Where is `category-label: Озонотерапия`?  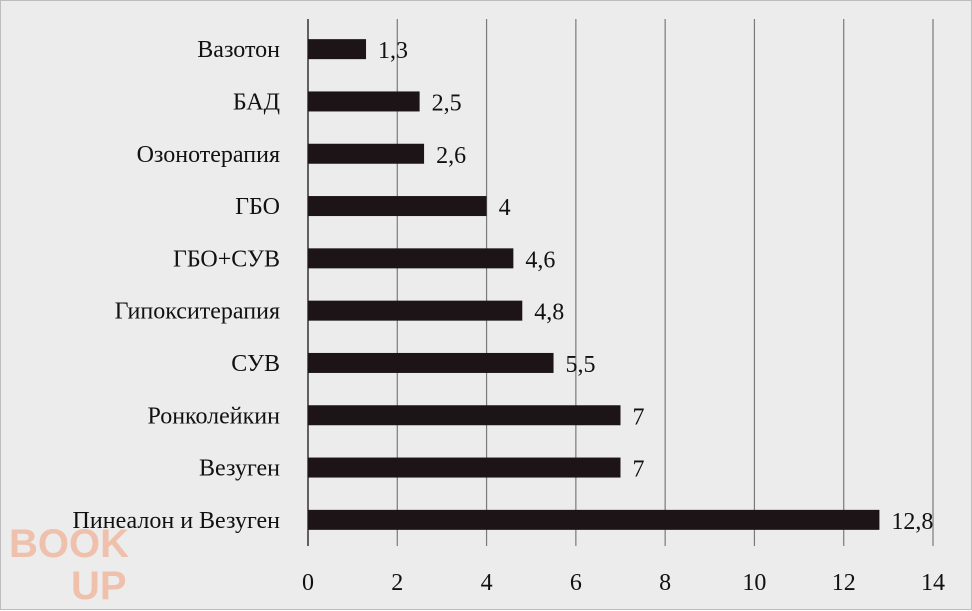 category-label: Озонотерапия is located at coordinates (208, 155).